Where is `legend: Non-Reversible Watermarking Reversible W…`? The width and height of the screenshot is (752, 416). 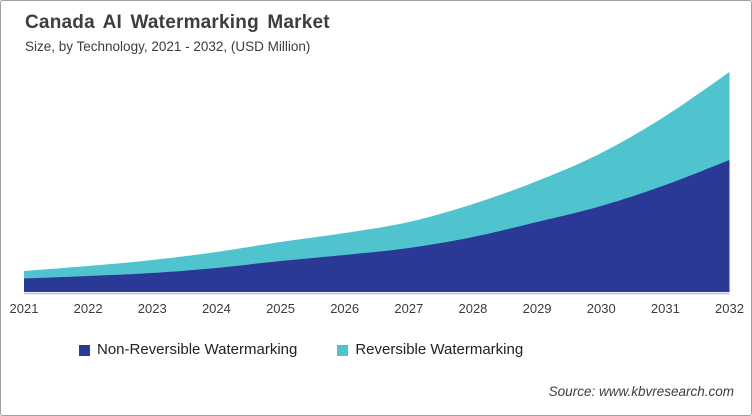
legend: Non-Reversible Watermarking Reversible W… is located at coordinates (301, 349).